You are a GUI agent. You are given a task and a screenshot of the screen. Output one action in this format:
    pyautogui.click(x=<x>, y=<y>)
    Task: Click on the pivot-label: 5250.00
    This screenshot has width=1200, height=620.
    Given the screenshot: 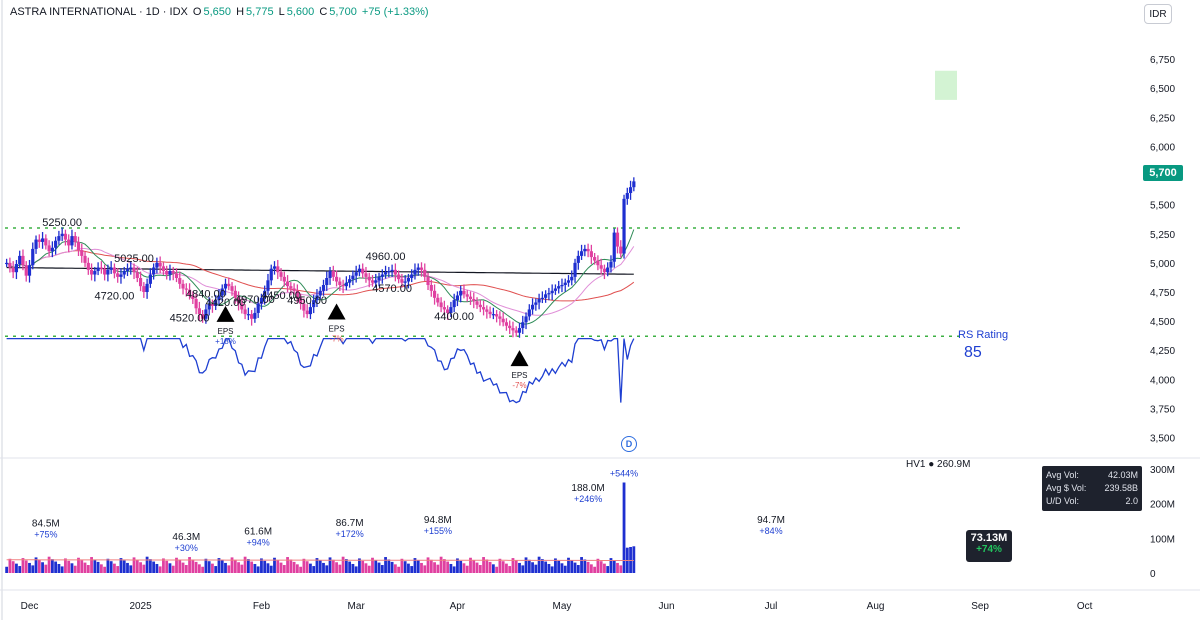 What is the action you would take?
    pyautogui.click(x=62, y=223)
    